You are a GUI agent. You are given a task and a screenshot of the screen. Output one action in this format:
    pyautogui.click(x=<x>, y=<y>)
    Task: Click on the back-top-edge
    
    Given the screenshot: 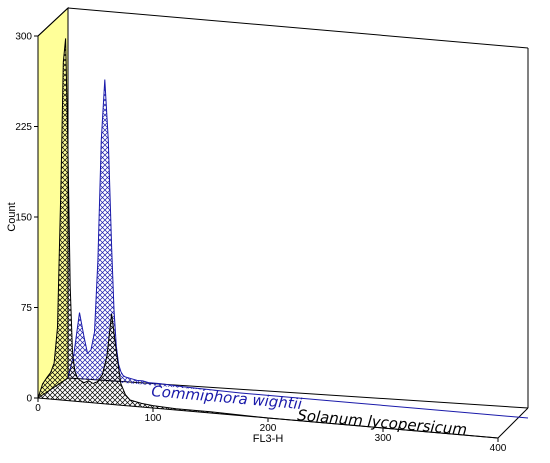 What is the action you would take?
    pyautogui.click(x=298, y=28)
    